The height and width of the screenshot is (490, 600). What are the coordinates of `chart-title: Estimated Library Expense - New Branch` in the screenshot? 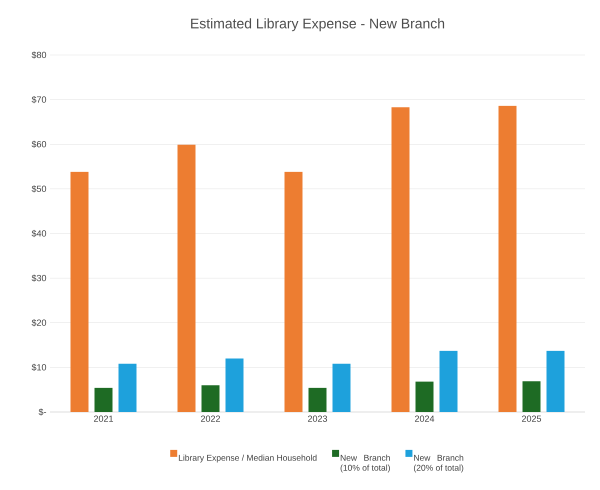 It's located at (317, 25).